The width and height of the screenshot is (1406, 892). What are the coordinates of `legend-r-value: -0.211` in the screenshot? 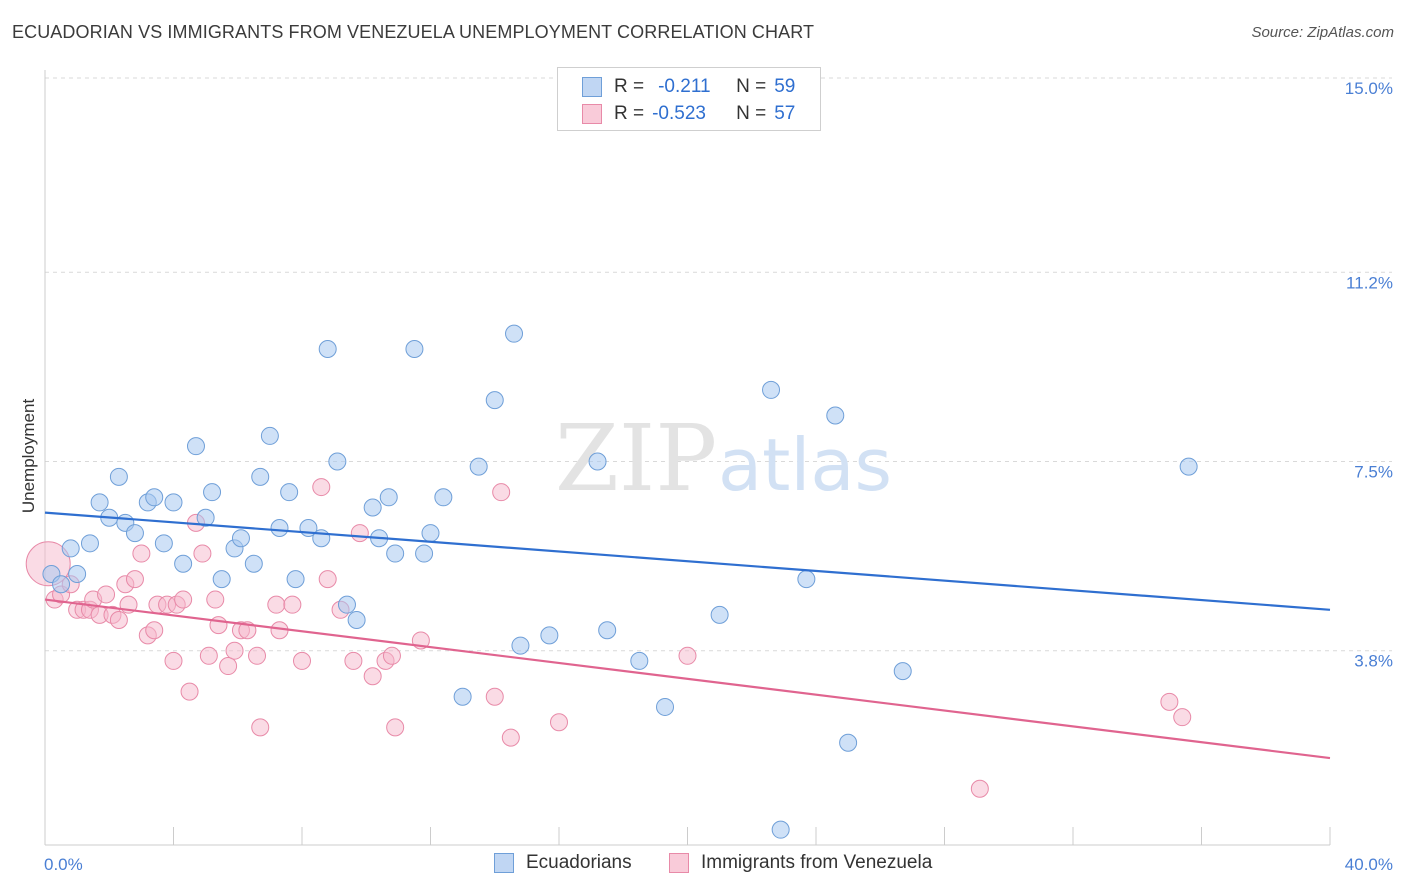 It's located at (684, 86).